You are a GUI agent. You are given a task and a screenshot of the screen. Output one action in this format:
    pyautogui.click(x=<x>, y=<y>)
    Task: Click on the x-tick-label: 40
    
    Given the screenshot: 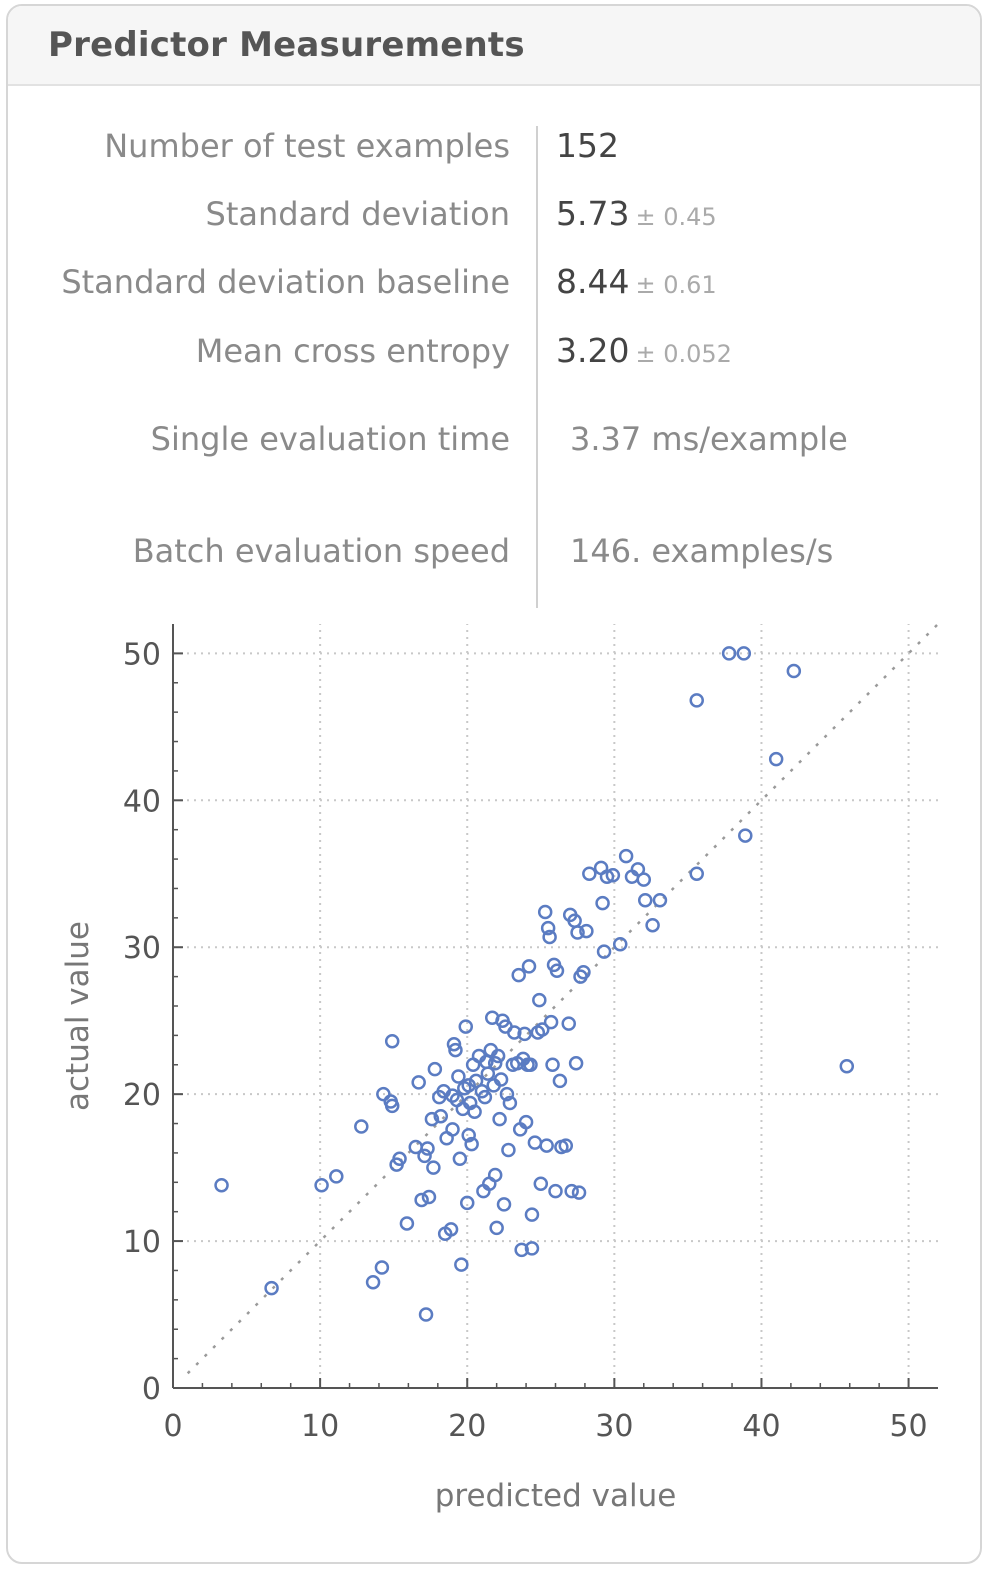 What is the action you would take?
    pyautogui.click(x=761, y=1426)
    